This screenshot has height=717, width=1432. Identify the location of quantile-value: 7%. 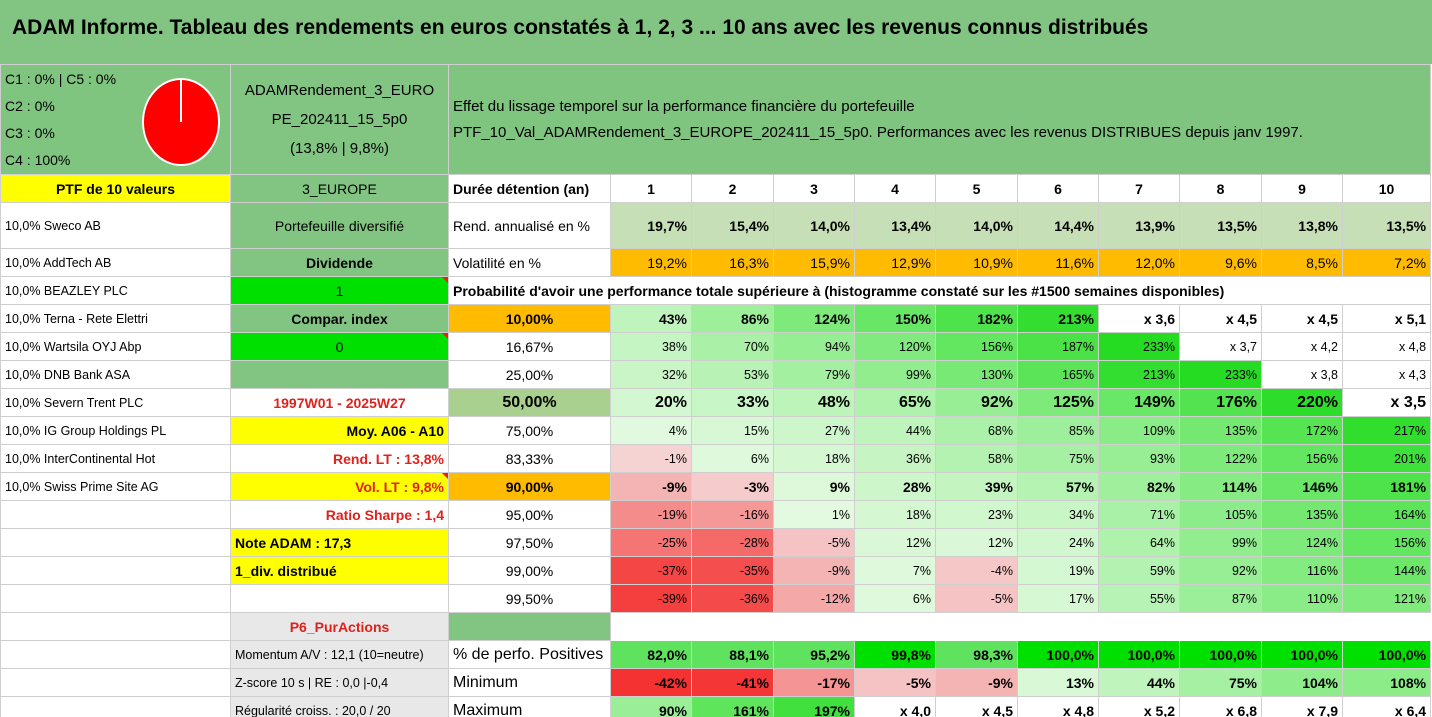
(895, 570).